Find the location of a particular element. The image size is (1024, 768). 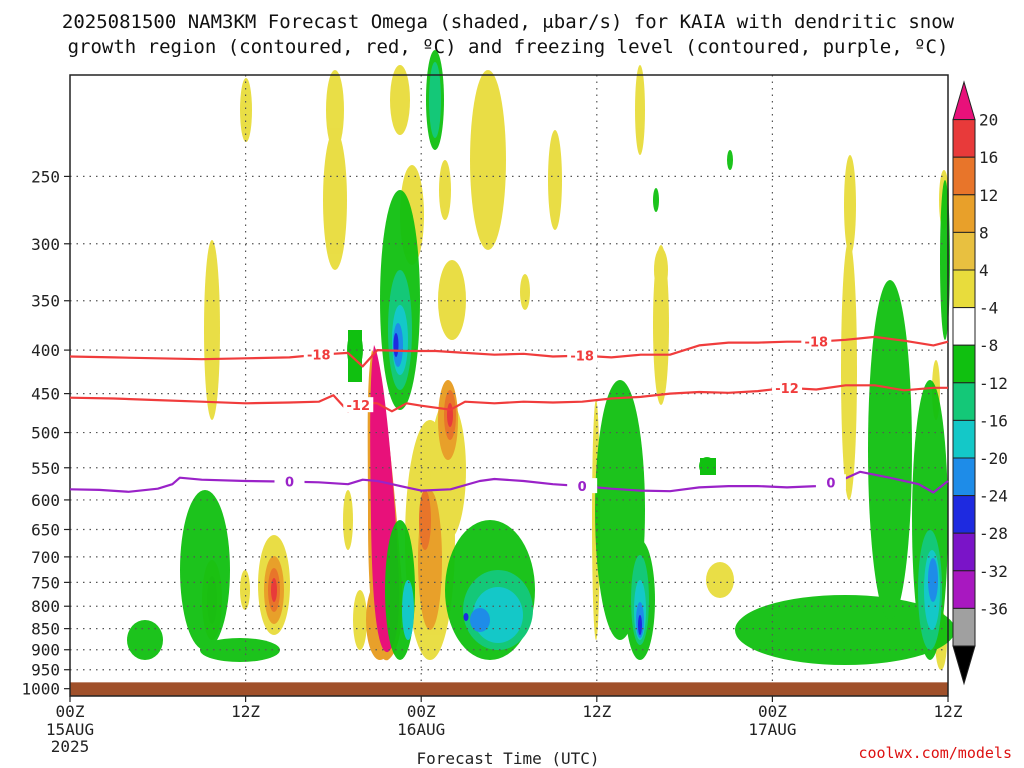

x-tick-date-label: 16AUG is located at coordinates (421, 729).